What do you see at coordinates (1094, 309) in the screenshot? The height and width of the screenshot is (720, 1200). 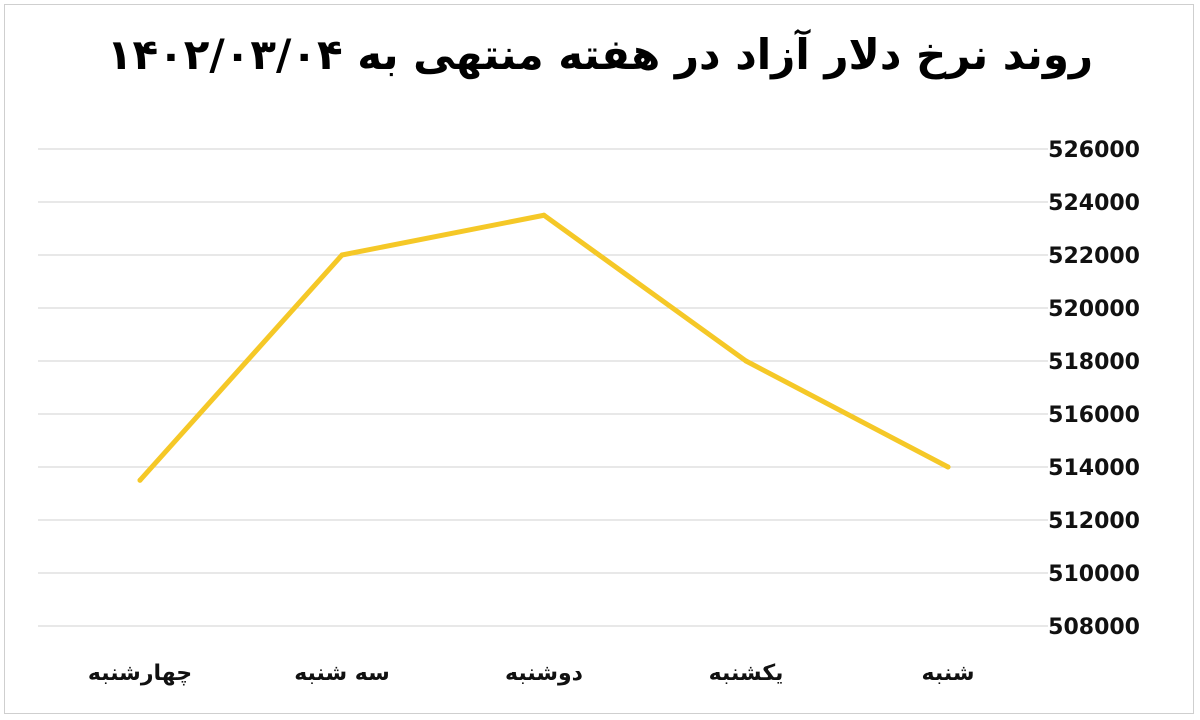 I see `y-tick-label: 520000` at bounding box center [1094, 309].